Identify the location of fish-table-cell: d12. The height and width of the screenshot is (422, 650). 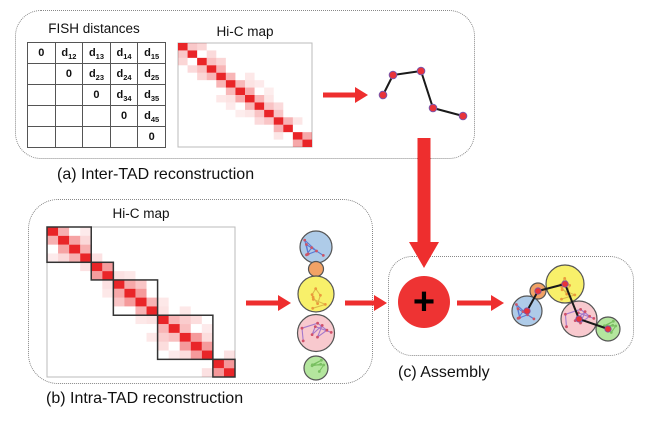
(69, 53).